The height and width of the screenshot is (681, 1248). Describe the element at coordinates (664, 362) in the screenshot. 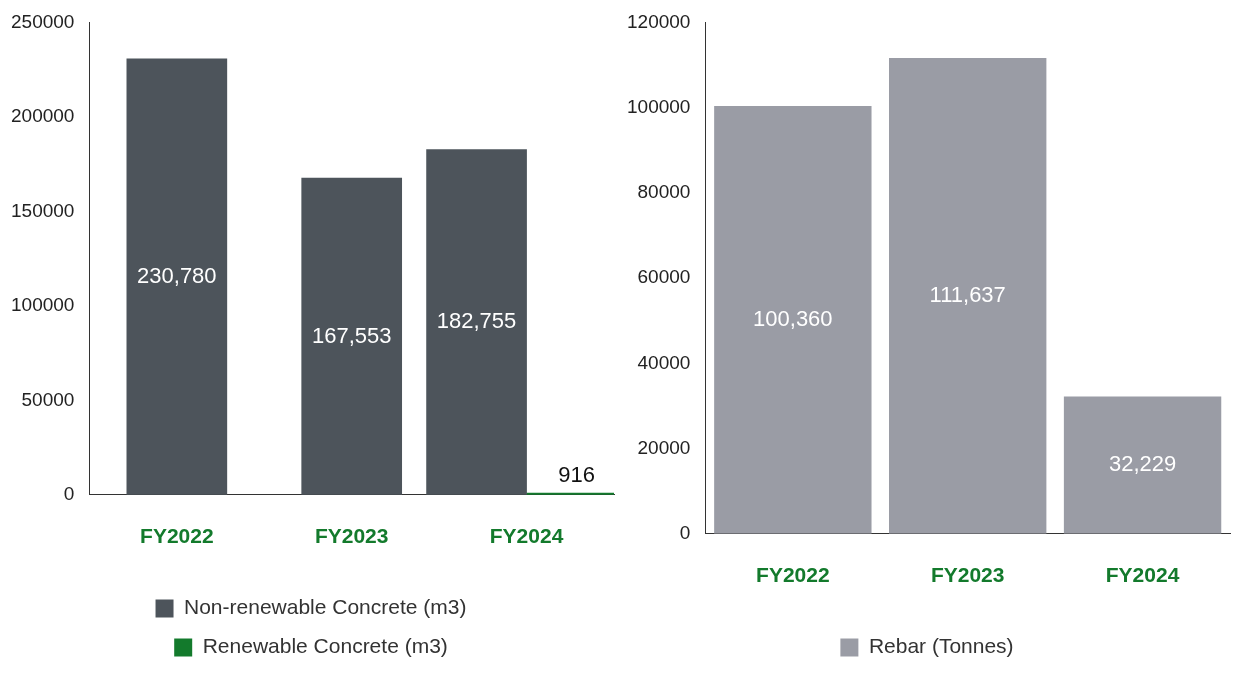

I see `y-tick-label: 40000` at that location.